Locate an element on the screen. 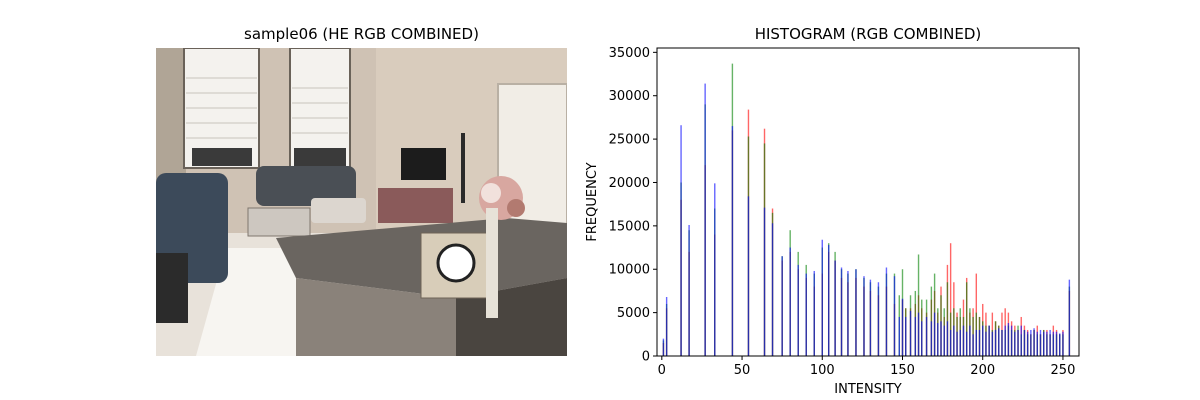 The width and height of the screenshot is (1200, 400). x-tick-label: 0 is located at coordinates (662, 370).